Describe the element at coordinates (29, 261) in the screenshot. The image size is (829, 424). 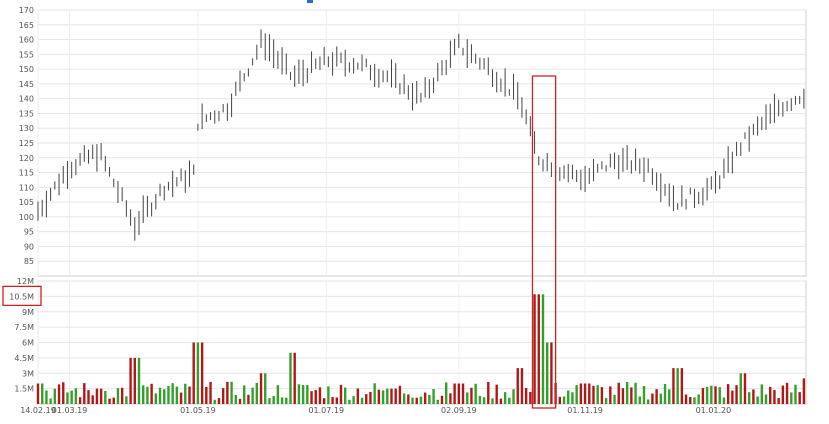
I see `price-tick-label: 85` at that location.